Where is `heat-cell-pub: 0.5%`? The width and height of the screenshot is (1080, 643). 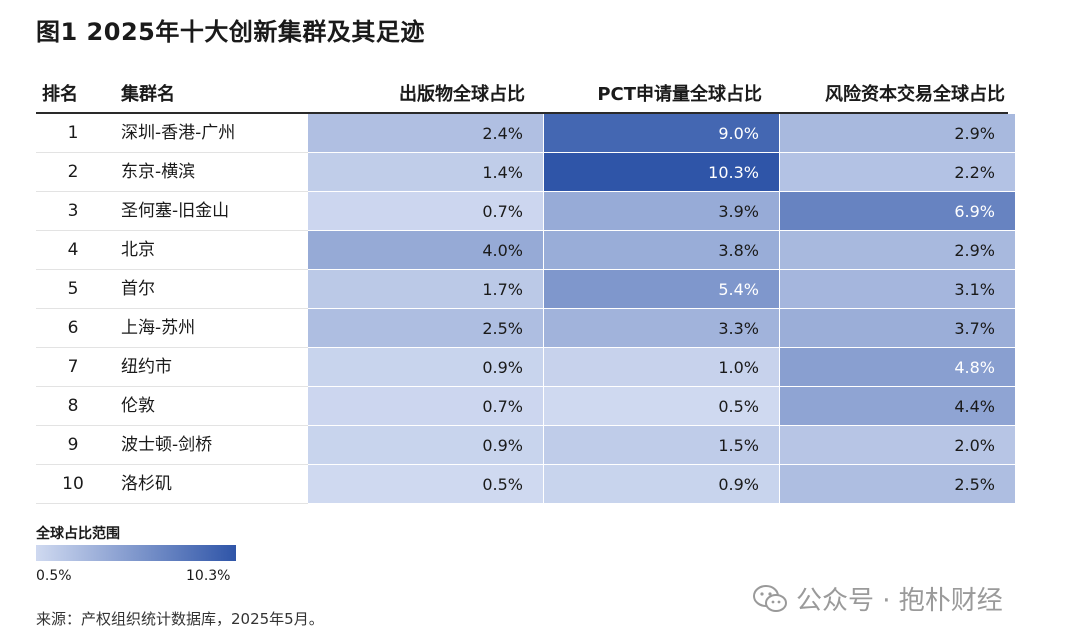 heat-cell-pub: 0.5% is located at coordinates (426, 484).